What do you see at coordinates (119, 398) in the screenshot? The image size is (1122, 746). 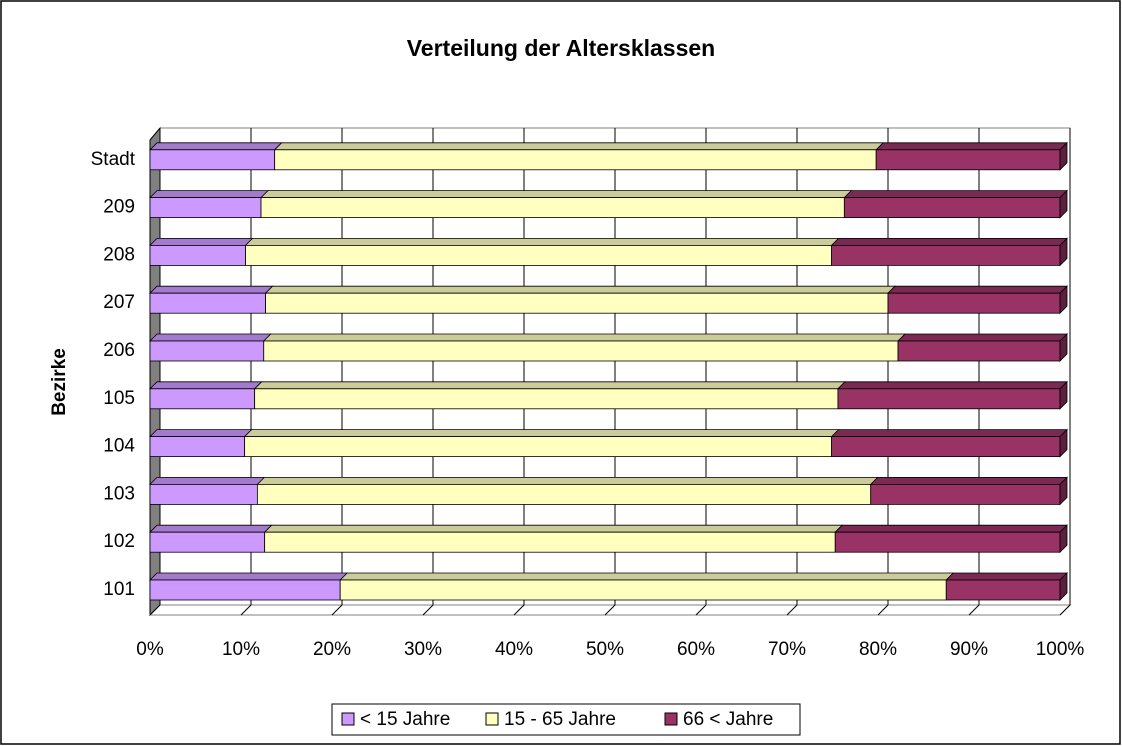 I see `y-tick-label: 105` at bounding box center [119, 398].